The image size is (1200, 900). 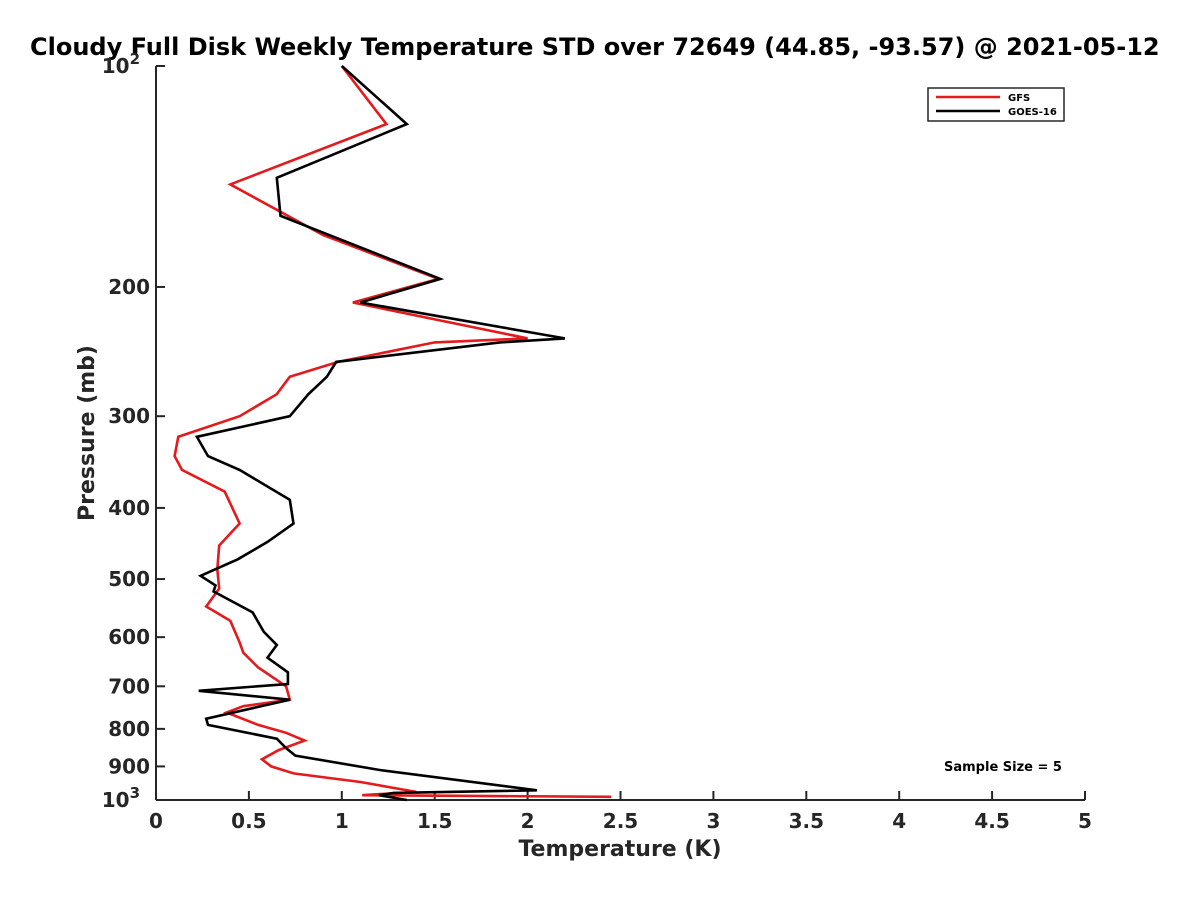 I want to click on y-tick-label: 500, so click(x=129, y=579).